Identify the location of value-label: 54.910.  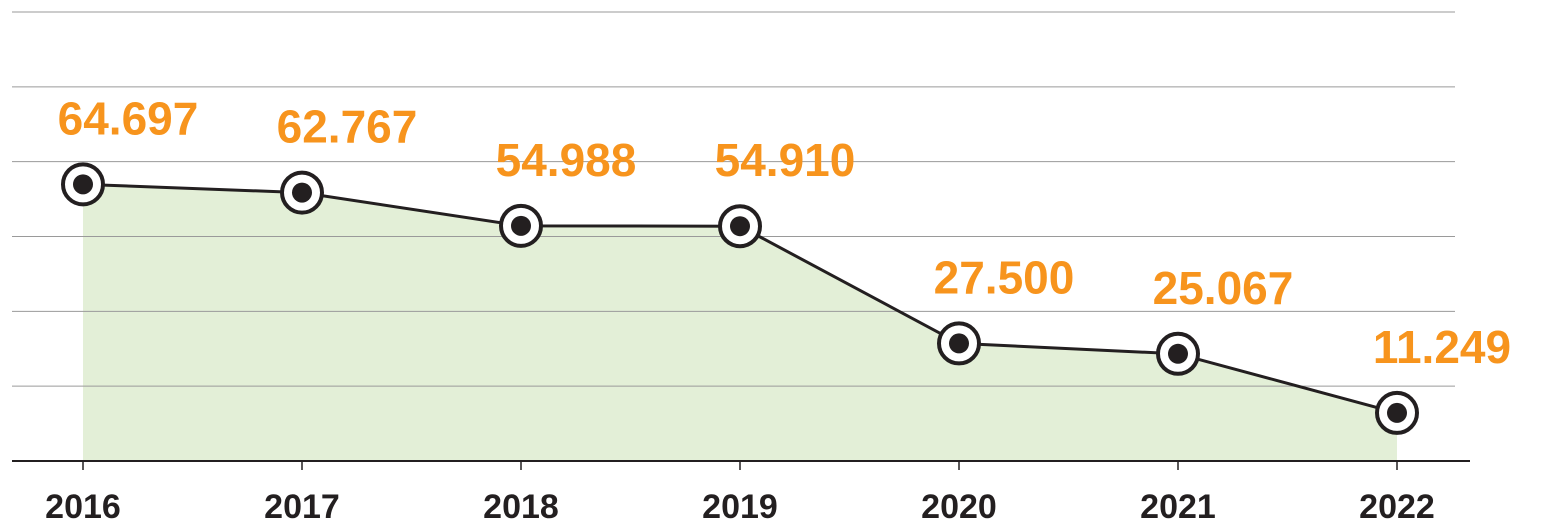
(785, 160).